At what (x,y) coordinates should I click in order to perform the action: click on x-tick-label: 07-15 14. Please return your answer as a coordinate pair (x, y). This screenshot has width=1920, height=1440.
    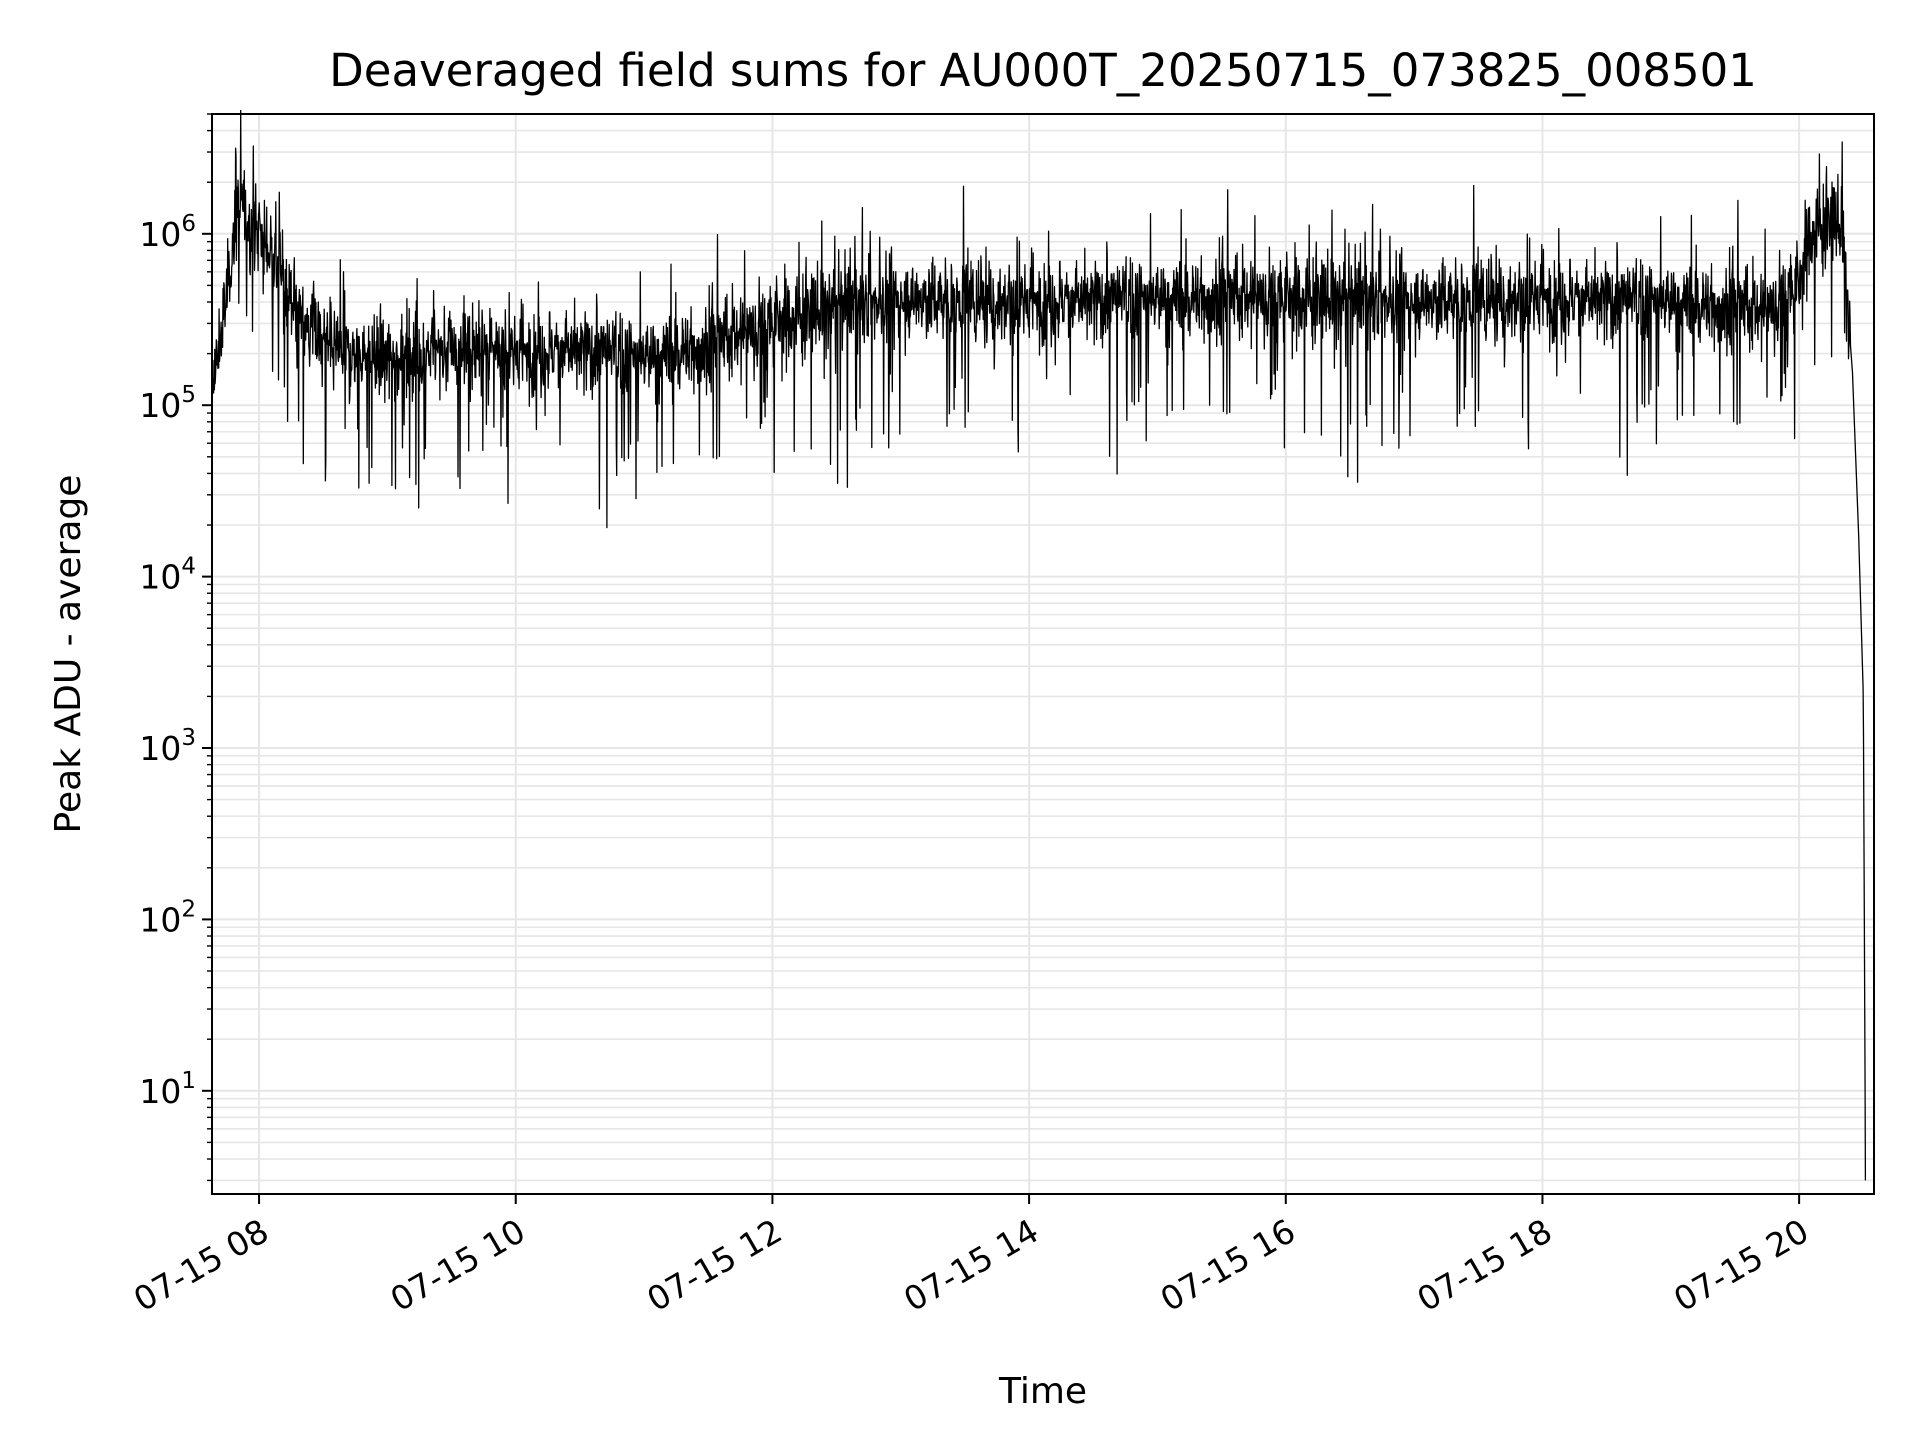
    Looking at the image, I should click on (971, 1265).